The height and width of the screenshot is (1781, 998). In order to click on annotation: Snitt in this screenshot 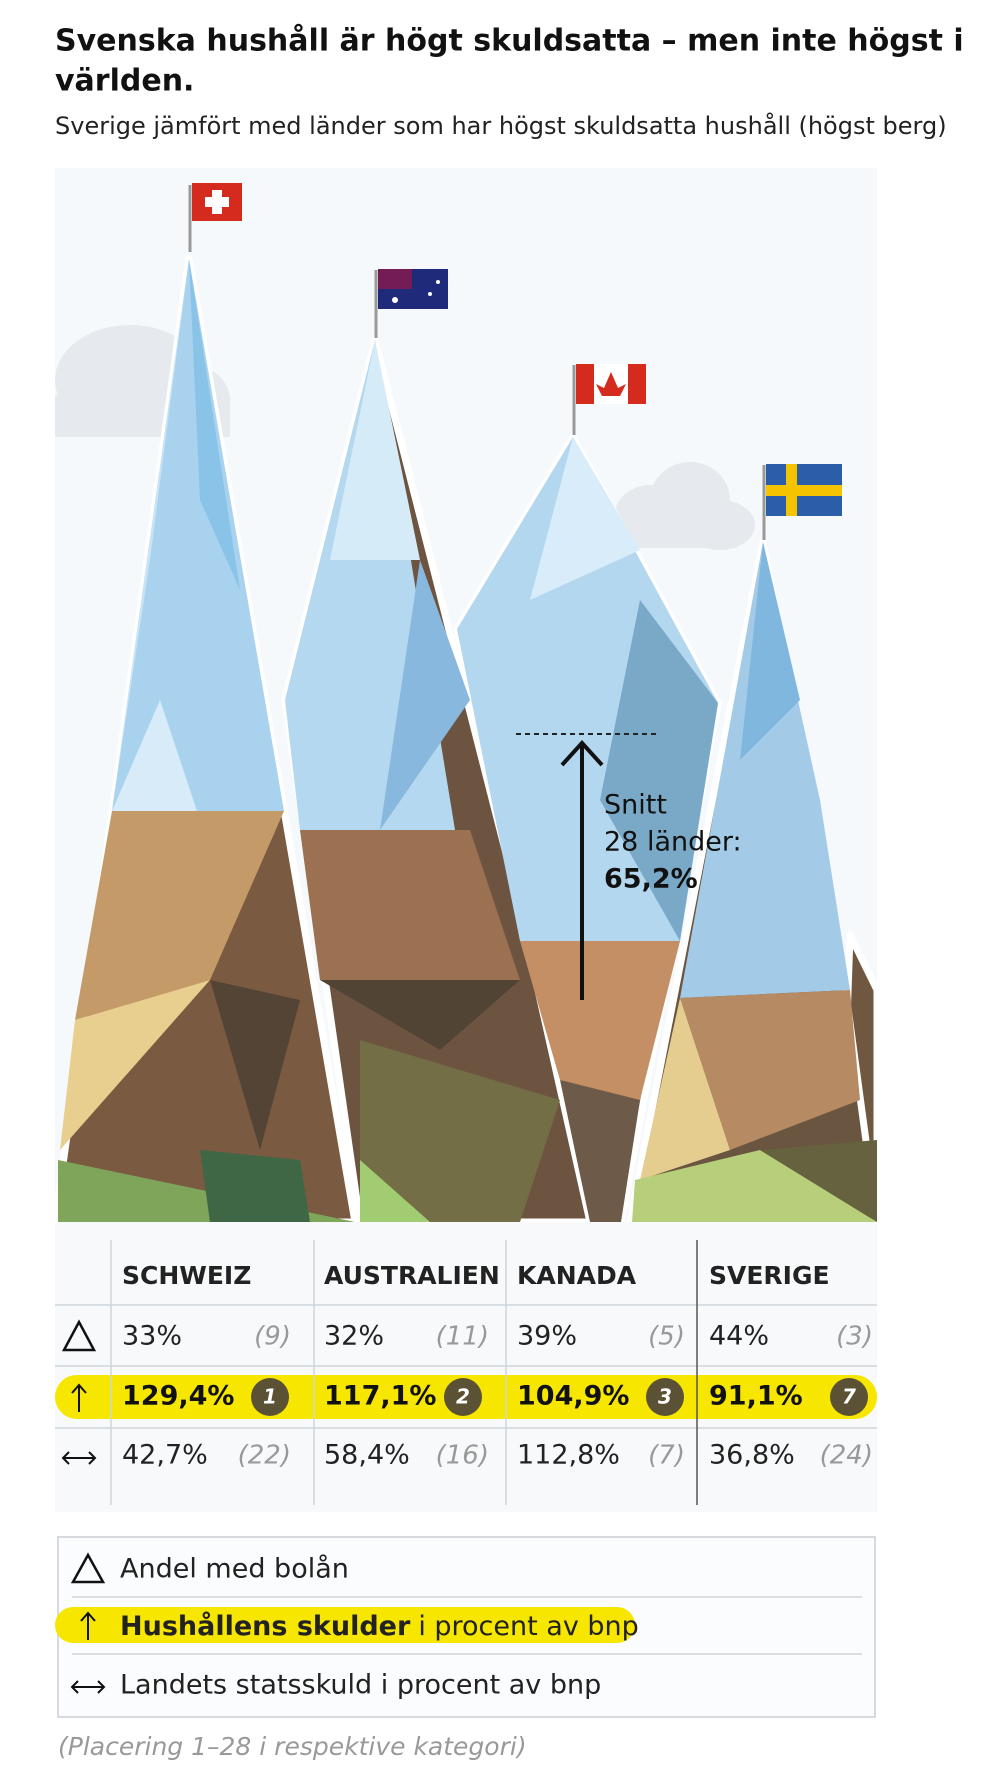, I will do `click(635, 805)`.